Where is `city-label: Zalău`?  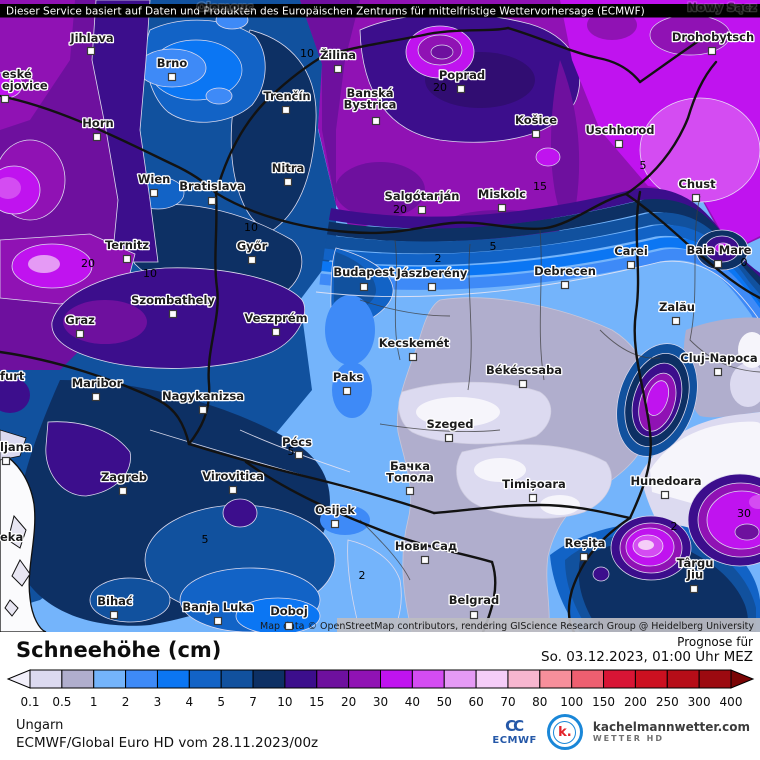 city-label: Zalău is located at coordinates (677, 307).